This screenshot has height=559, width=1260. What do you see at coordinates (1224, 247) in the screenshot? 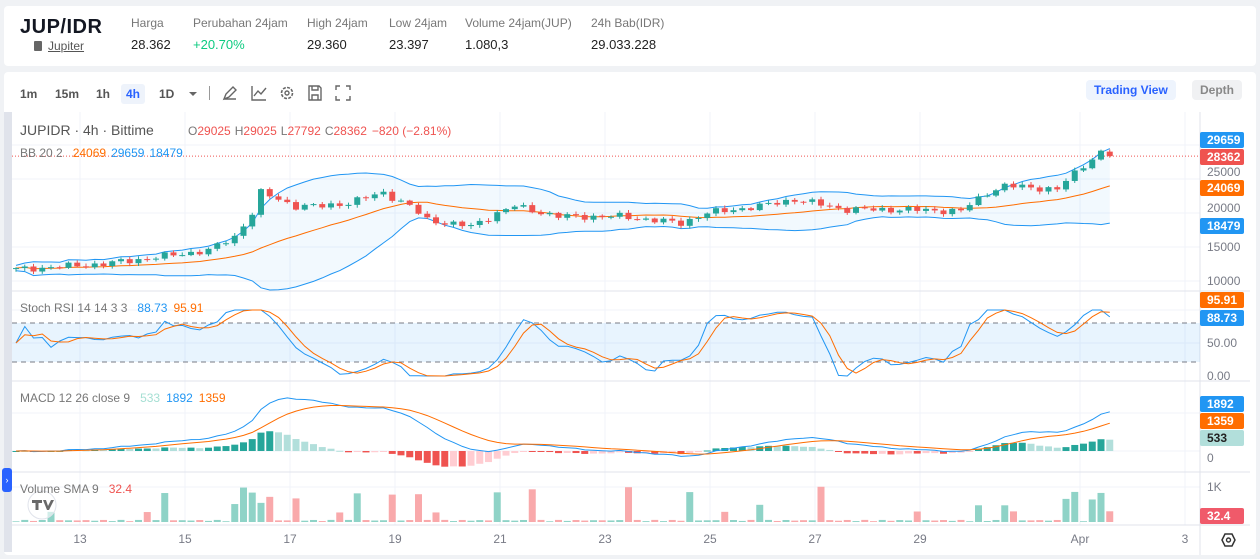
I see `price-tick: 15000` at bounding box center [1224, 247].